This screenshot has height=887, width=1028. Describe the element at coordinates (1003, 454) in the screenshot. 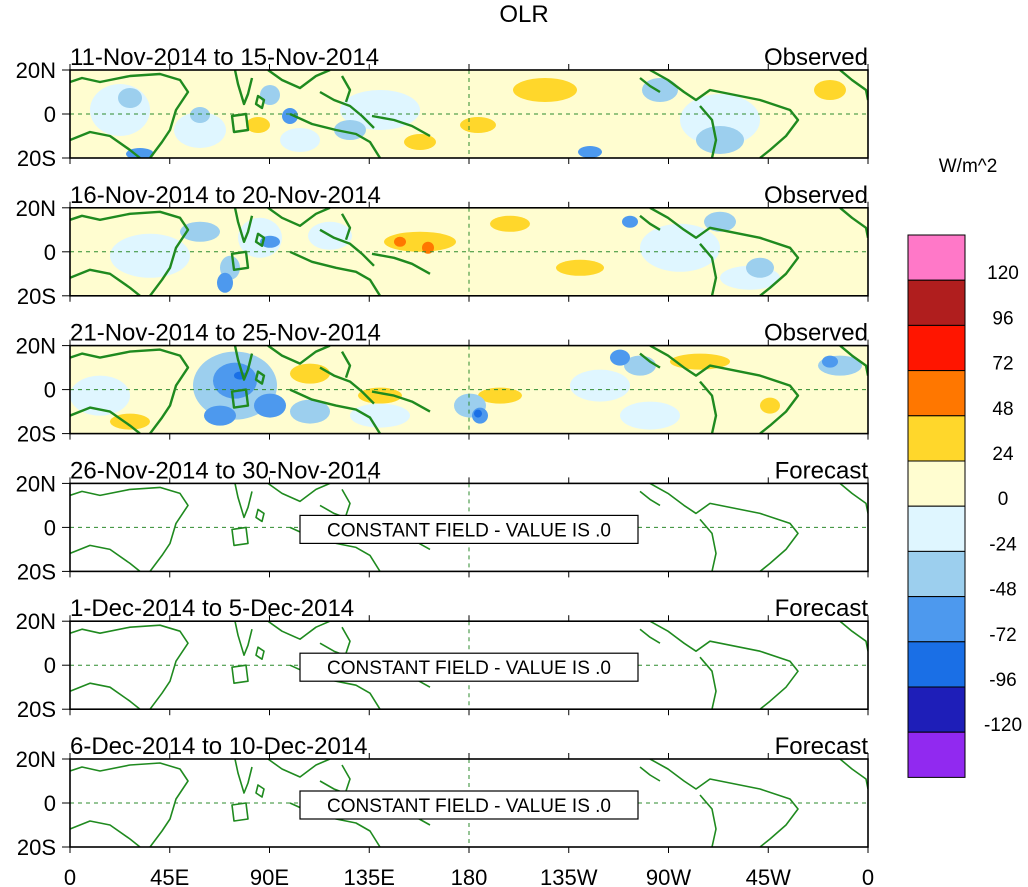

I see `colorbar-label: 24` at that location.